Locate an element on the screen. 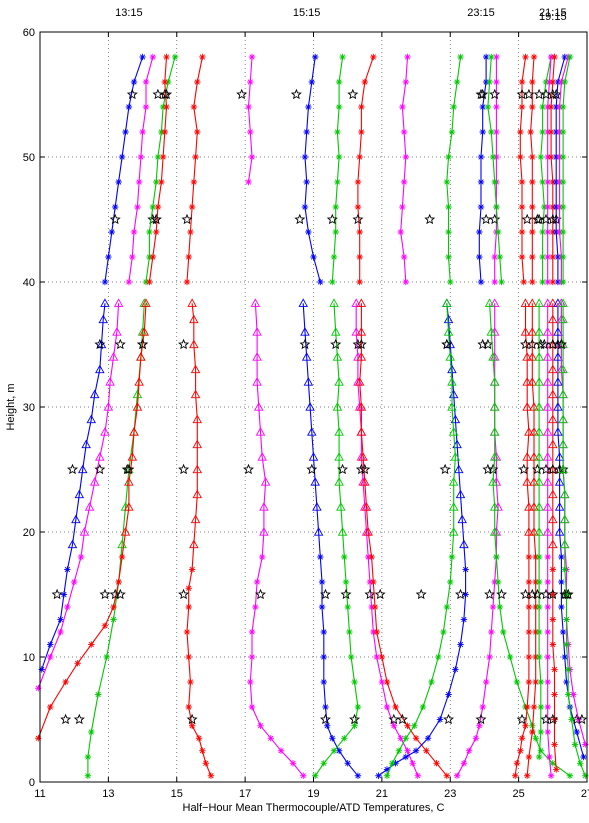 The width and height of the screenshot is (589, 823). x-tick-label: 27 is located at coordinates (585, 794).